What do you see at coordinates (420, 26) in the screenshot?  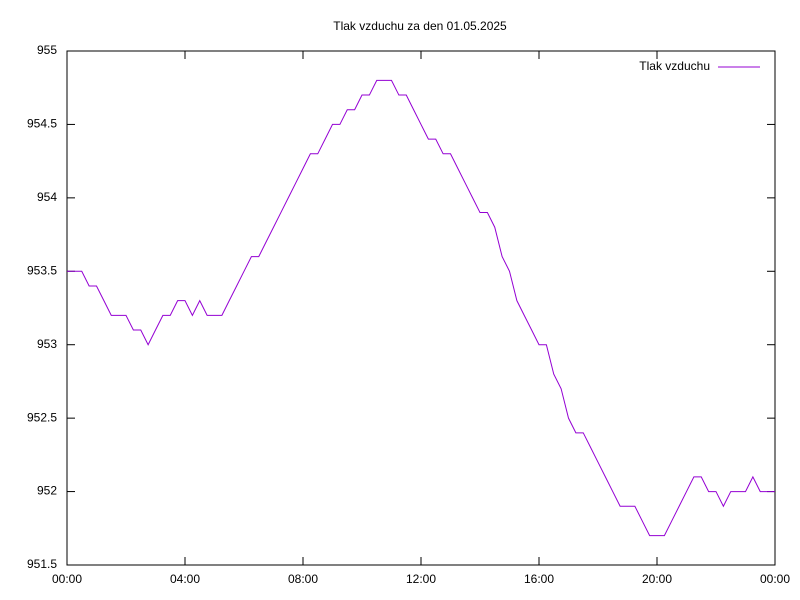 I see `chart-title: Tlak vzduchu za den 01.05.2025` at bounding box center [420, 26].